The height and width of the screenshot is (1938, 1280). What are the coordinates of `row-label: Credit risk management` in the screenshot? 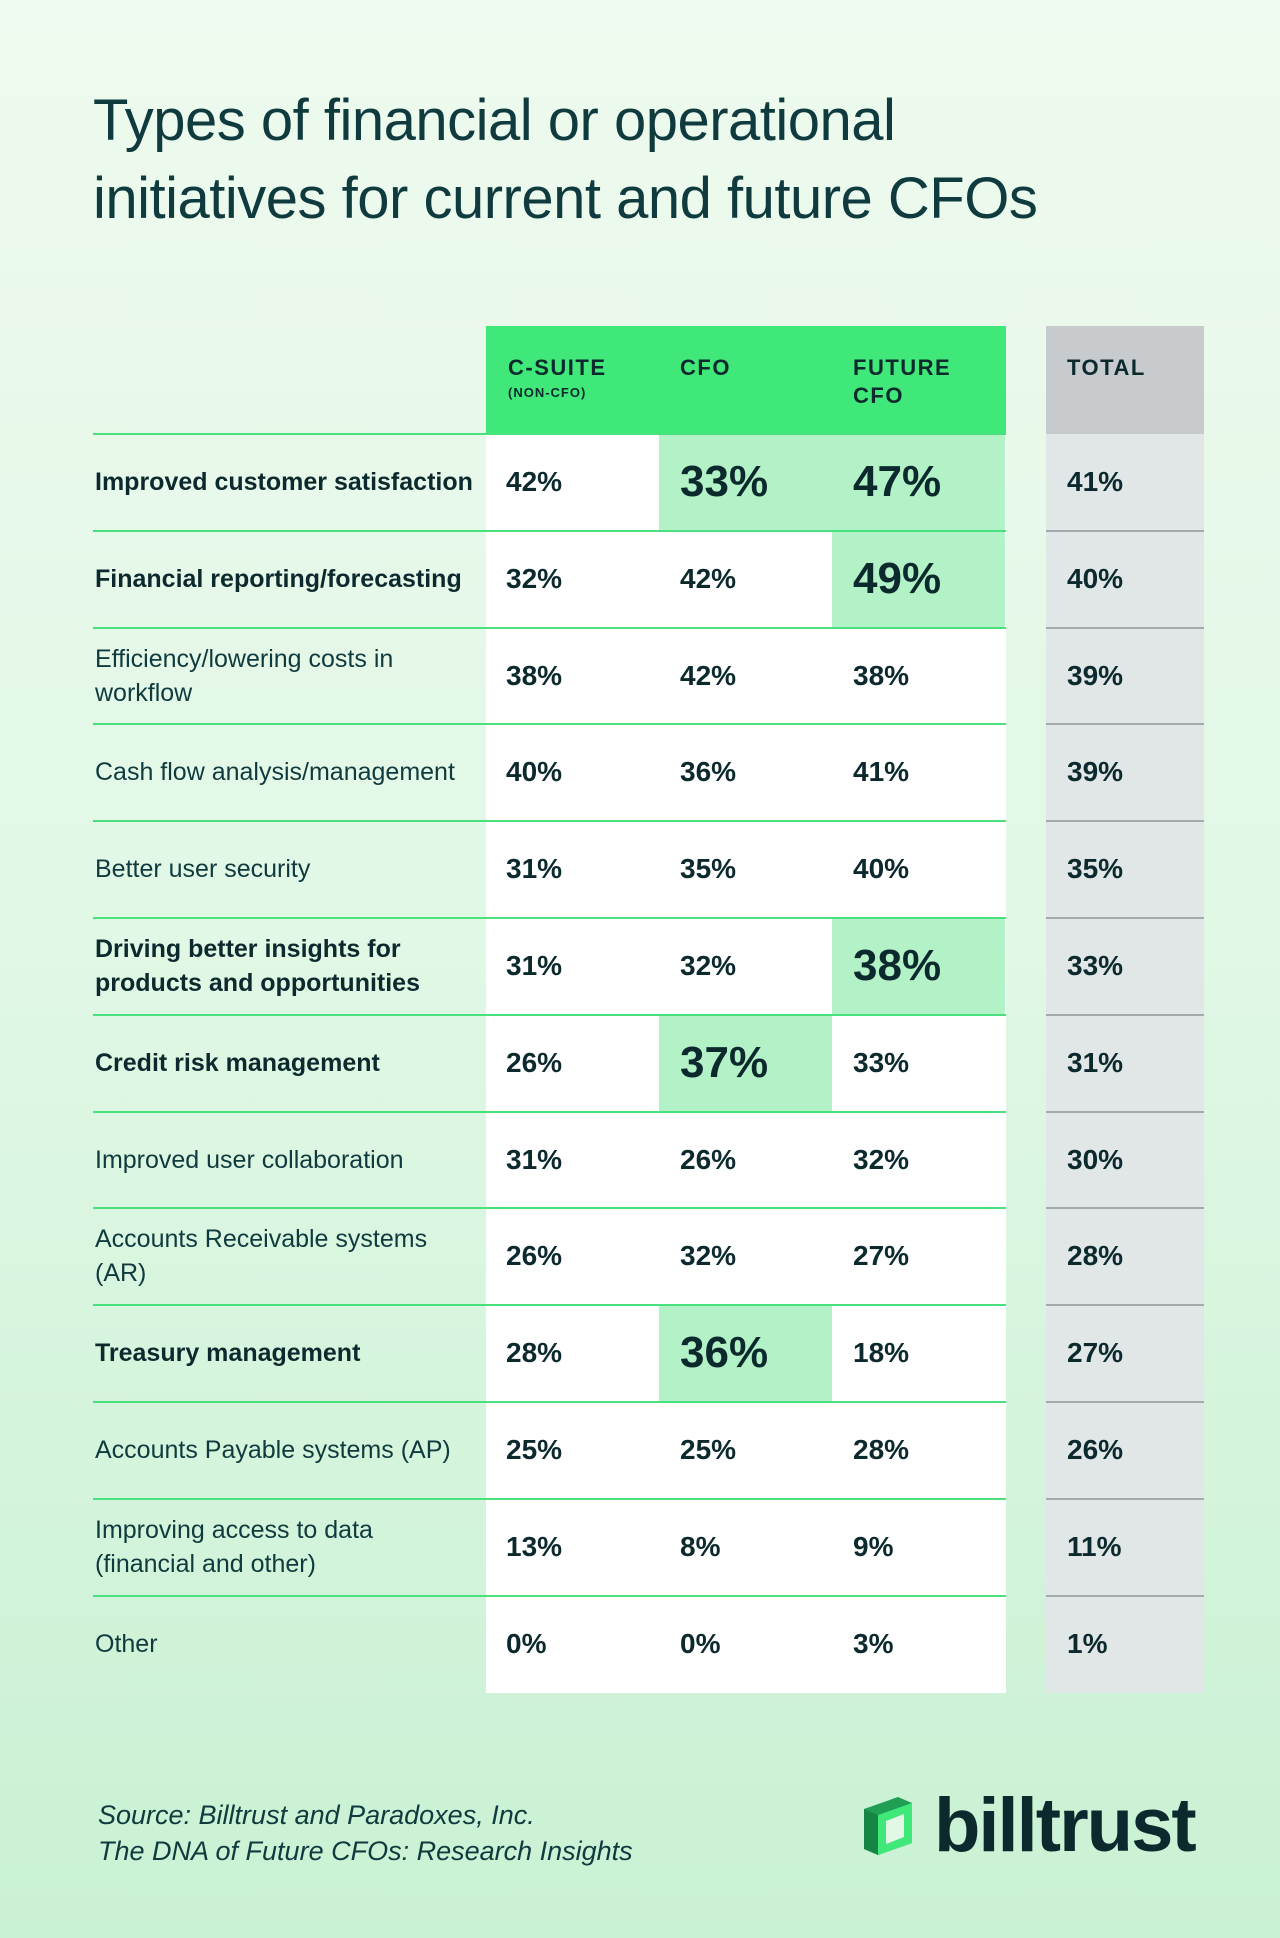 It's located at (237, 1062).